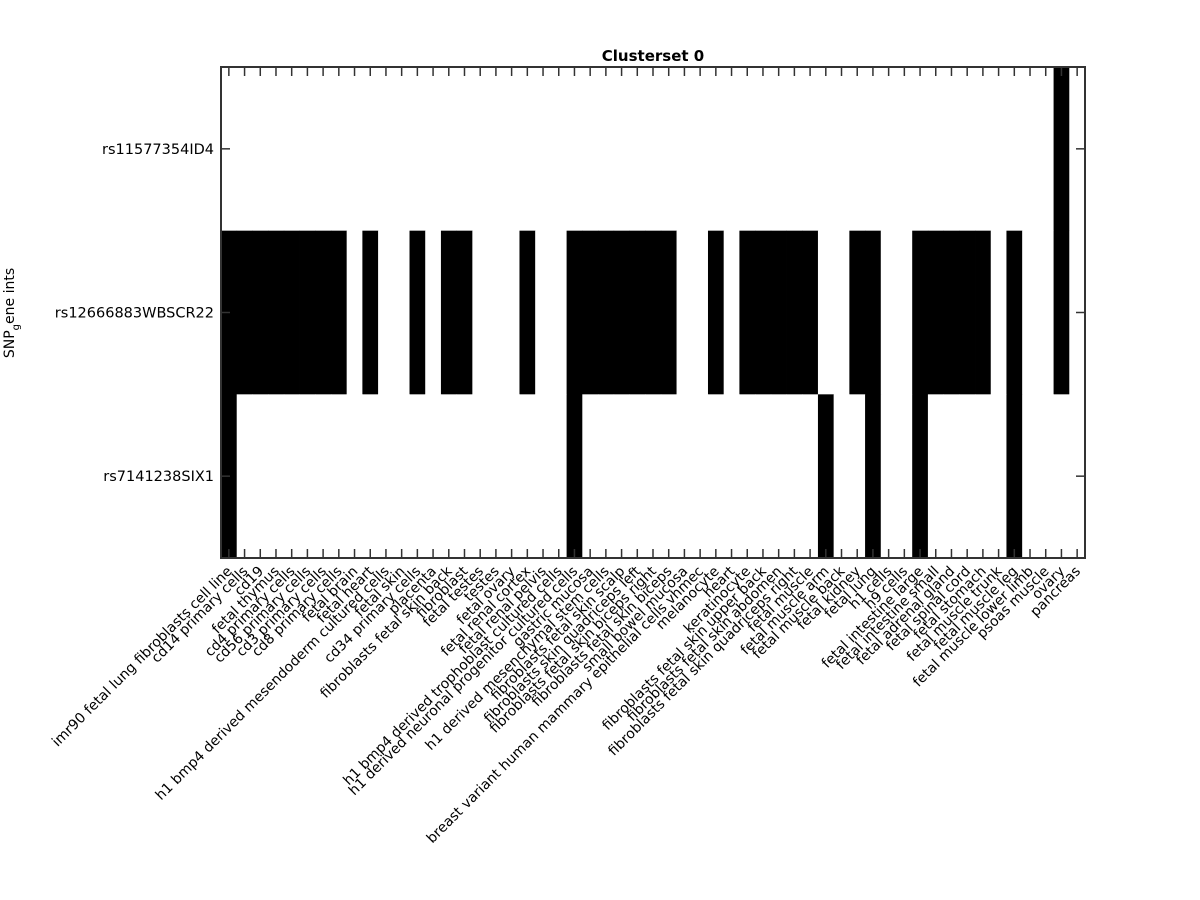 Image resolution: width=1200 pixels, height=900 pixels. I want to click on y-axis-label: SNPgene ints, so click(12, 313).